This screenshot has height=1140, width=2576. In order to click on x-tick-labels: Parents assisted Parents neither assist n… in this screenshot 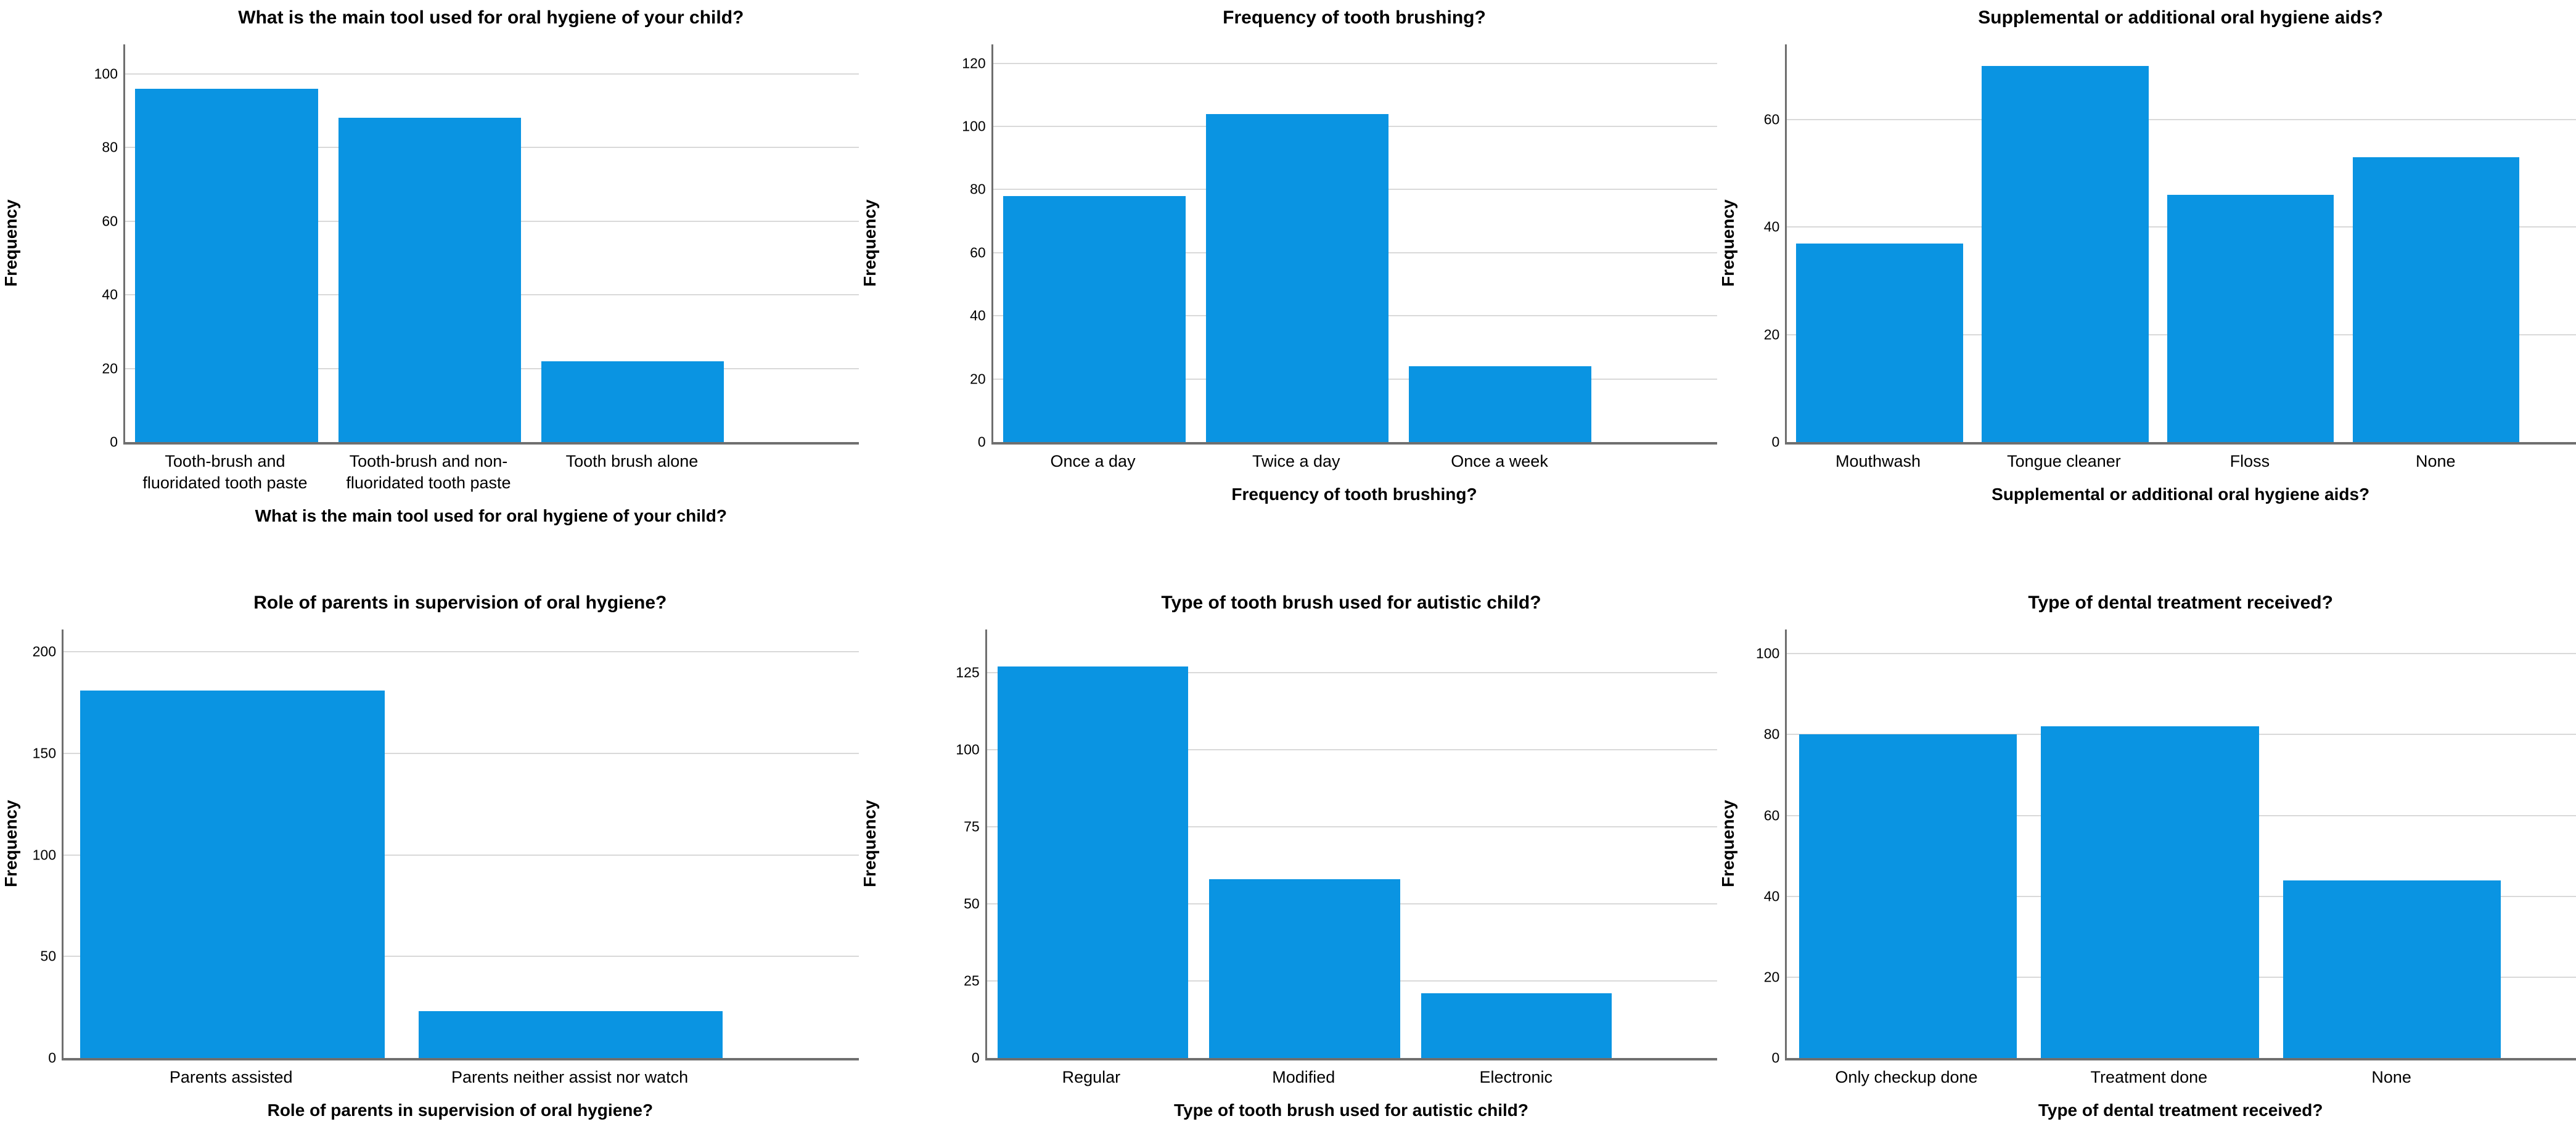, I will do `click(401, 1077)`.